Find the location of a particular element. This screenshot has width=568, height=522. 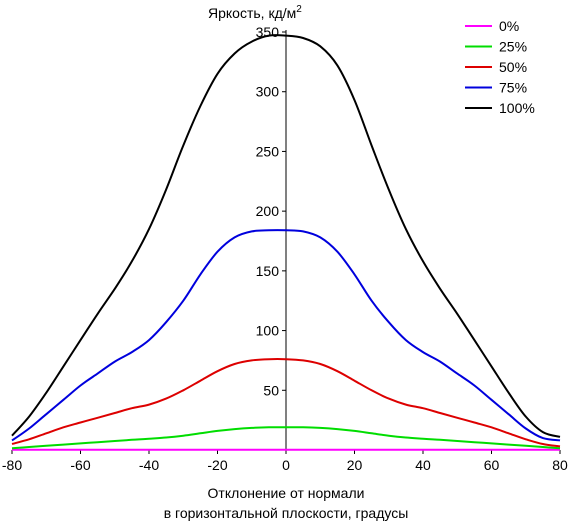

x-axis-title-line2: в горизонтальной плоскости, градусы is located at coordinates (286, 513).